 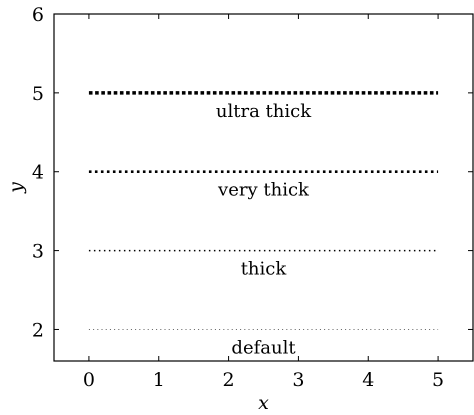 What do you see at coordinates (16, 188) in the screenshot?
I see `y-axis-label: y` at bounding box center [16, 188].